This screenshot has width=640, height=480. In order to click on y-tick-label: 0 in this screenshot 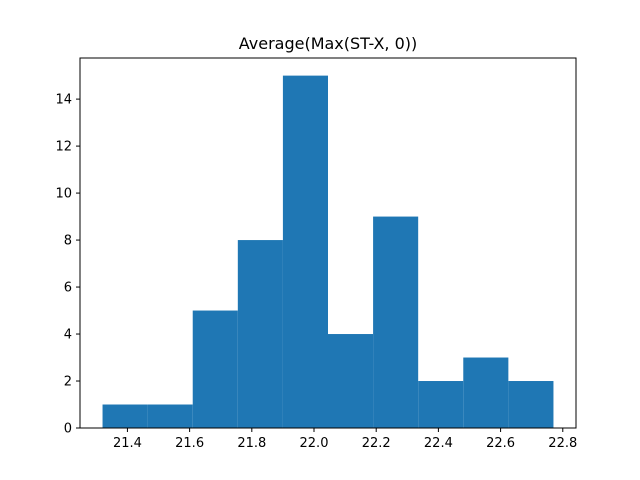, I will do `click(68, 429)`.